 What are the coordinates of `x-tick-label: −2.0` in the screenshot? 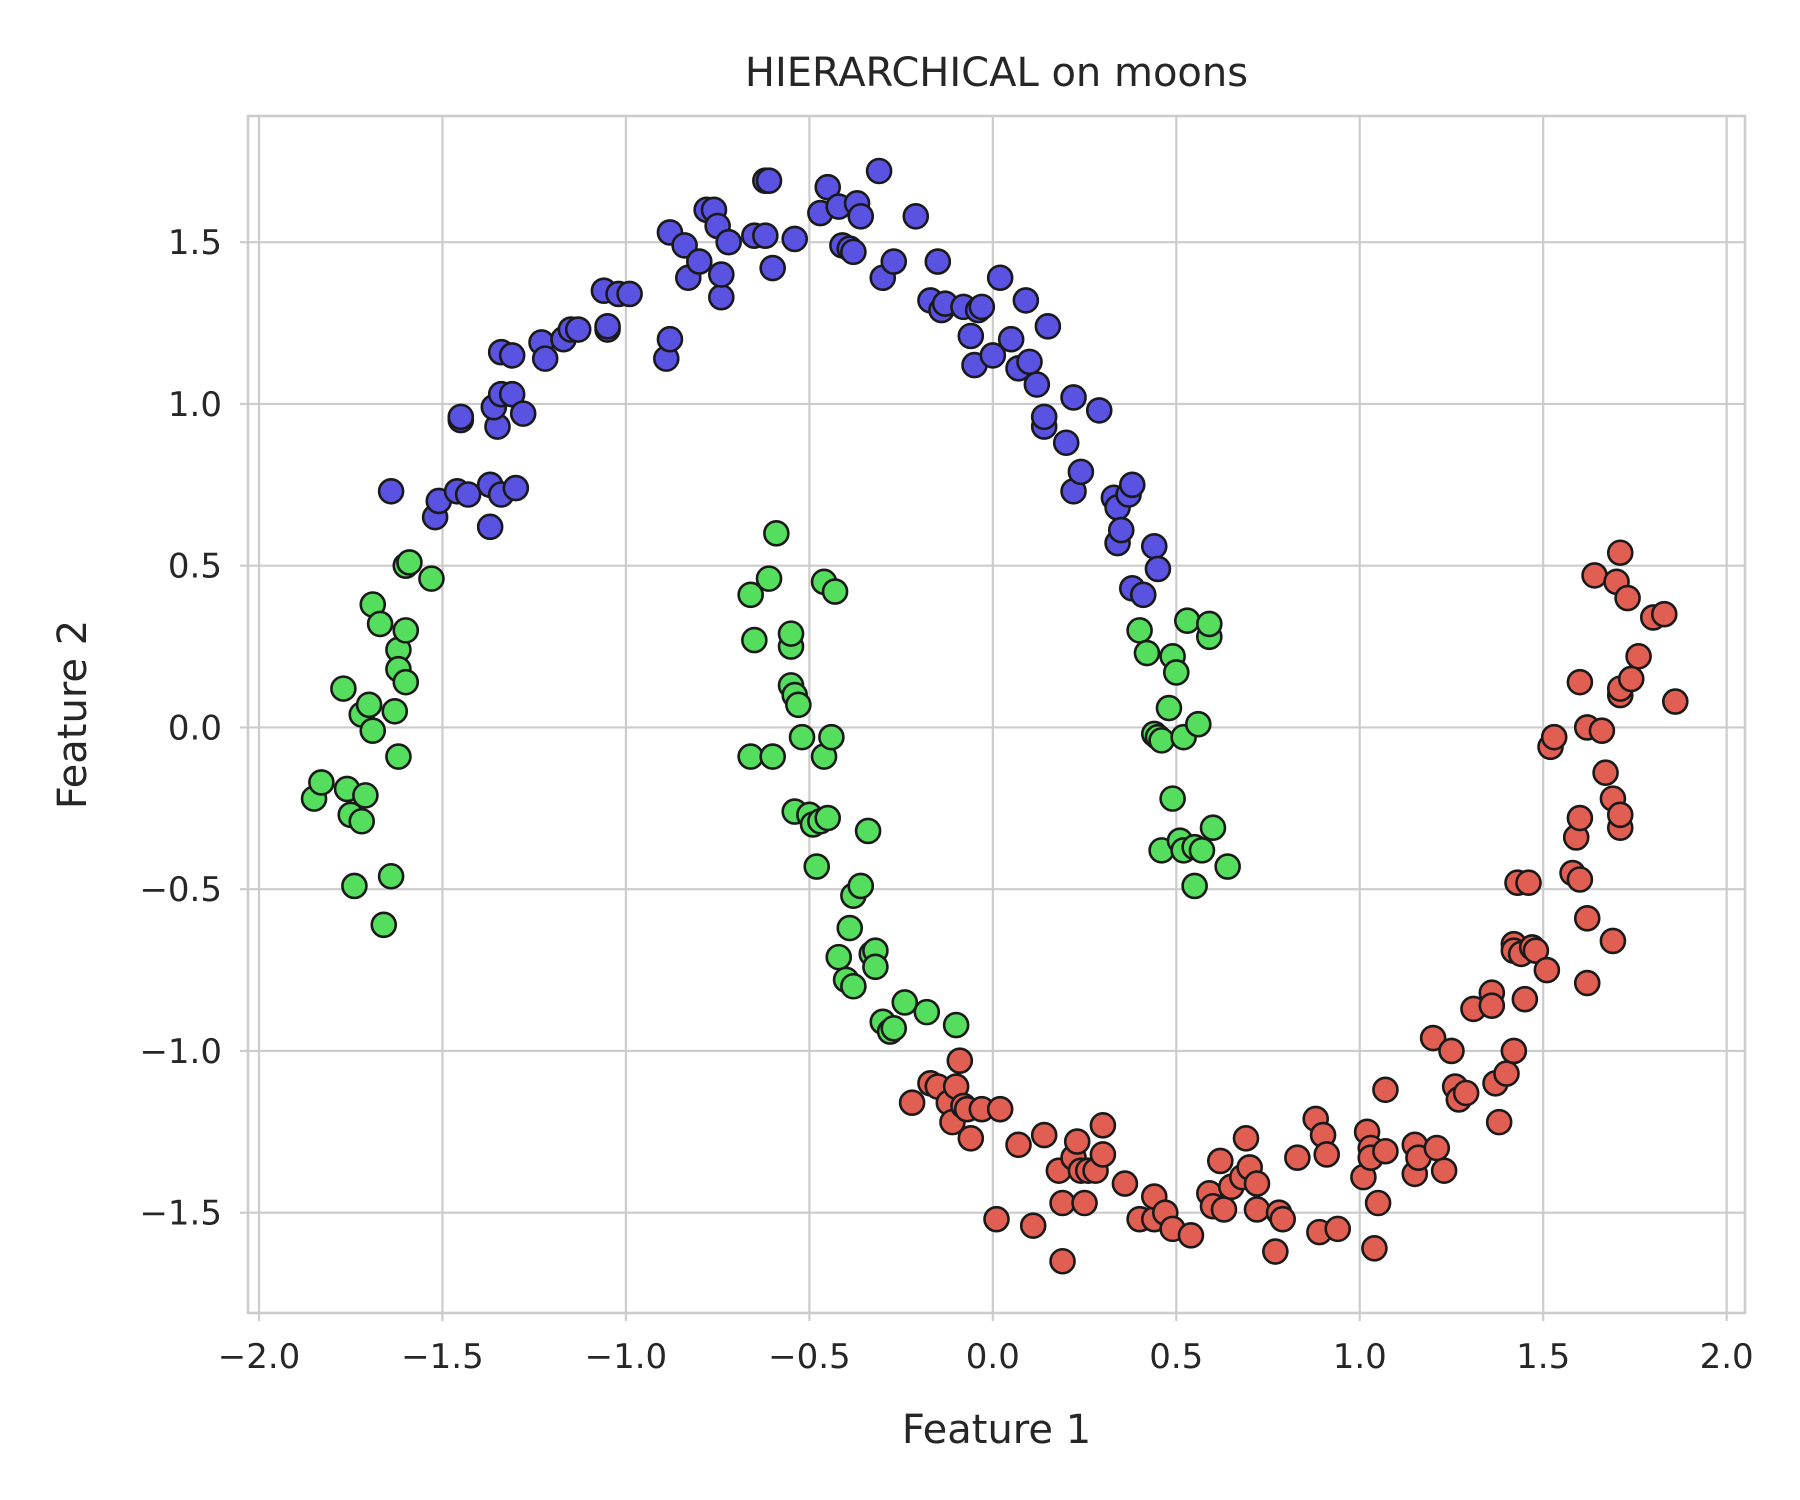 It's located at (259, 1357).